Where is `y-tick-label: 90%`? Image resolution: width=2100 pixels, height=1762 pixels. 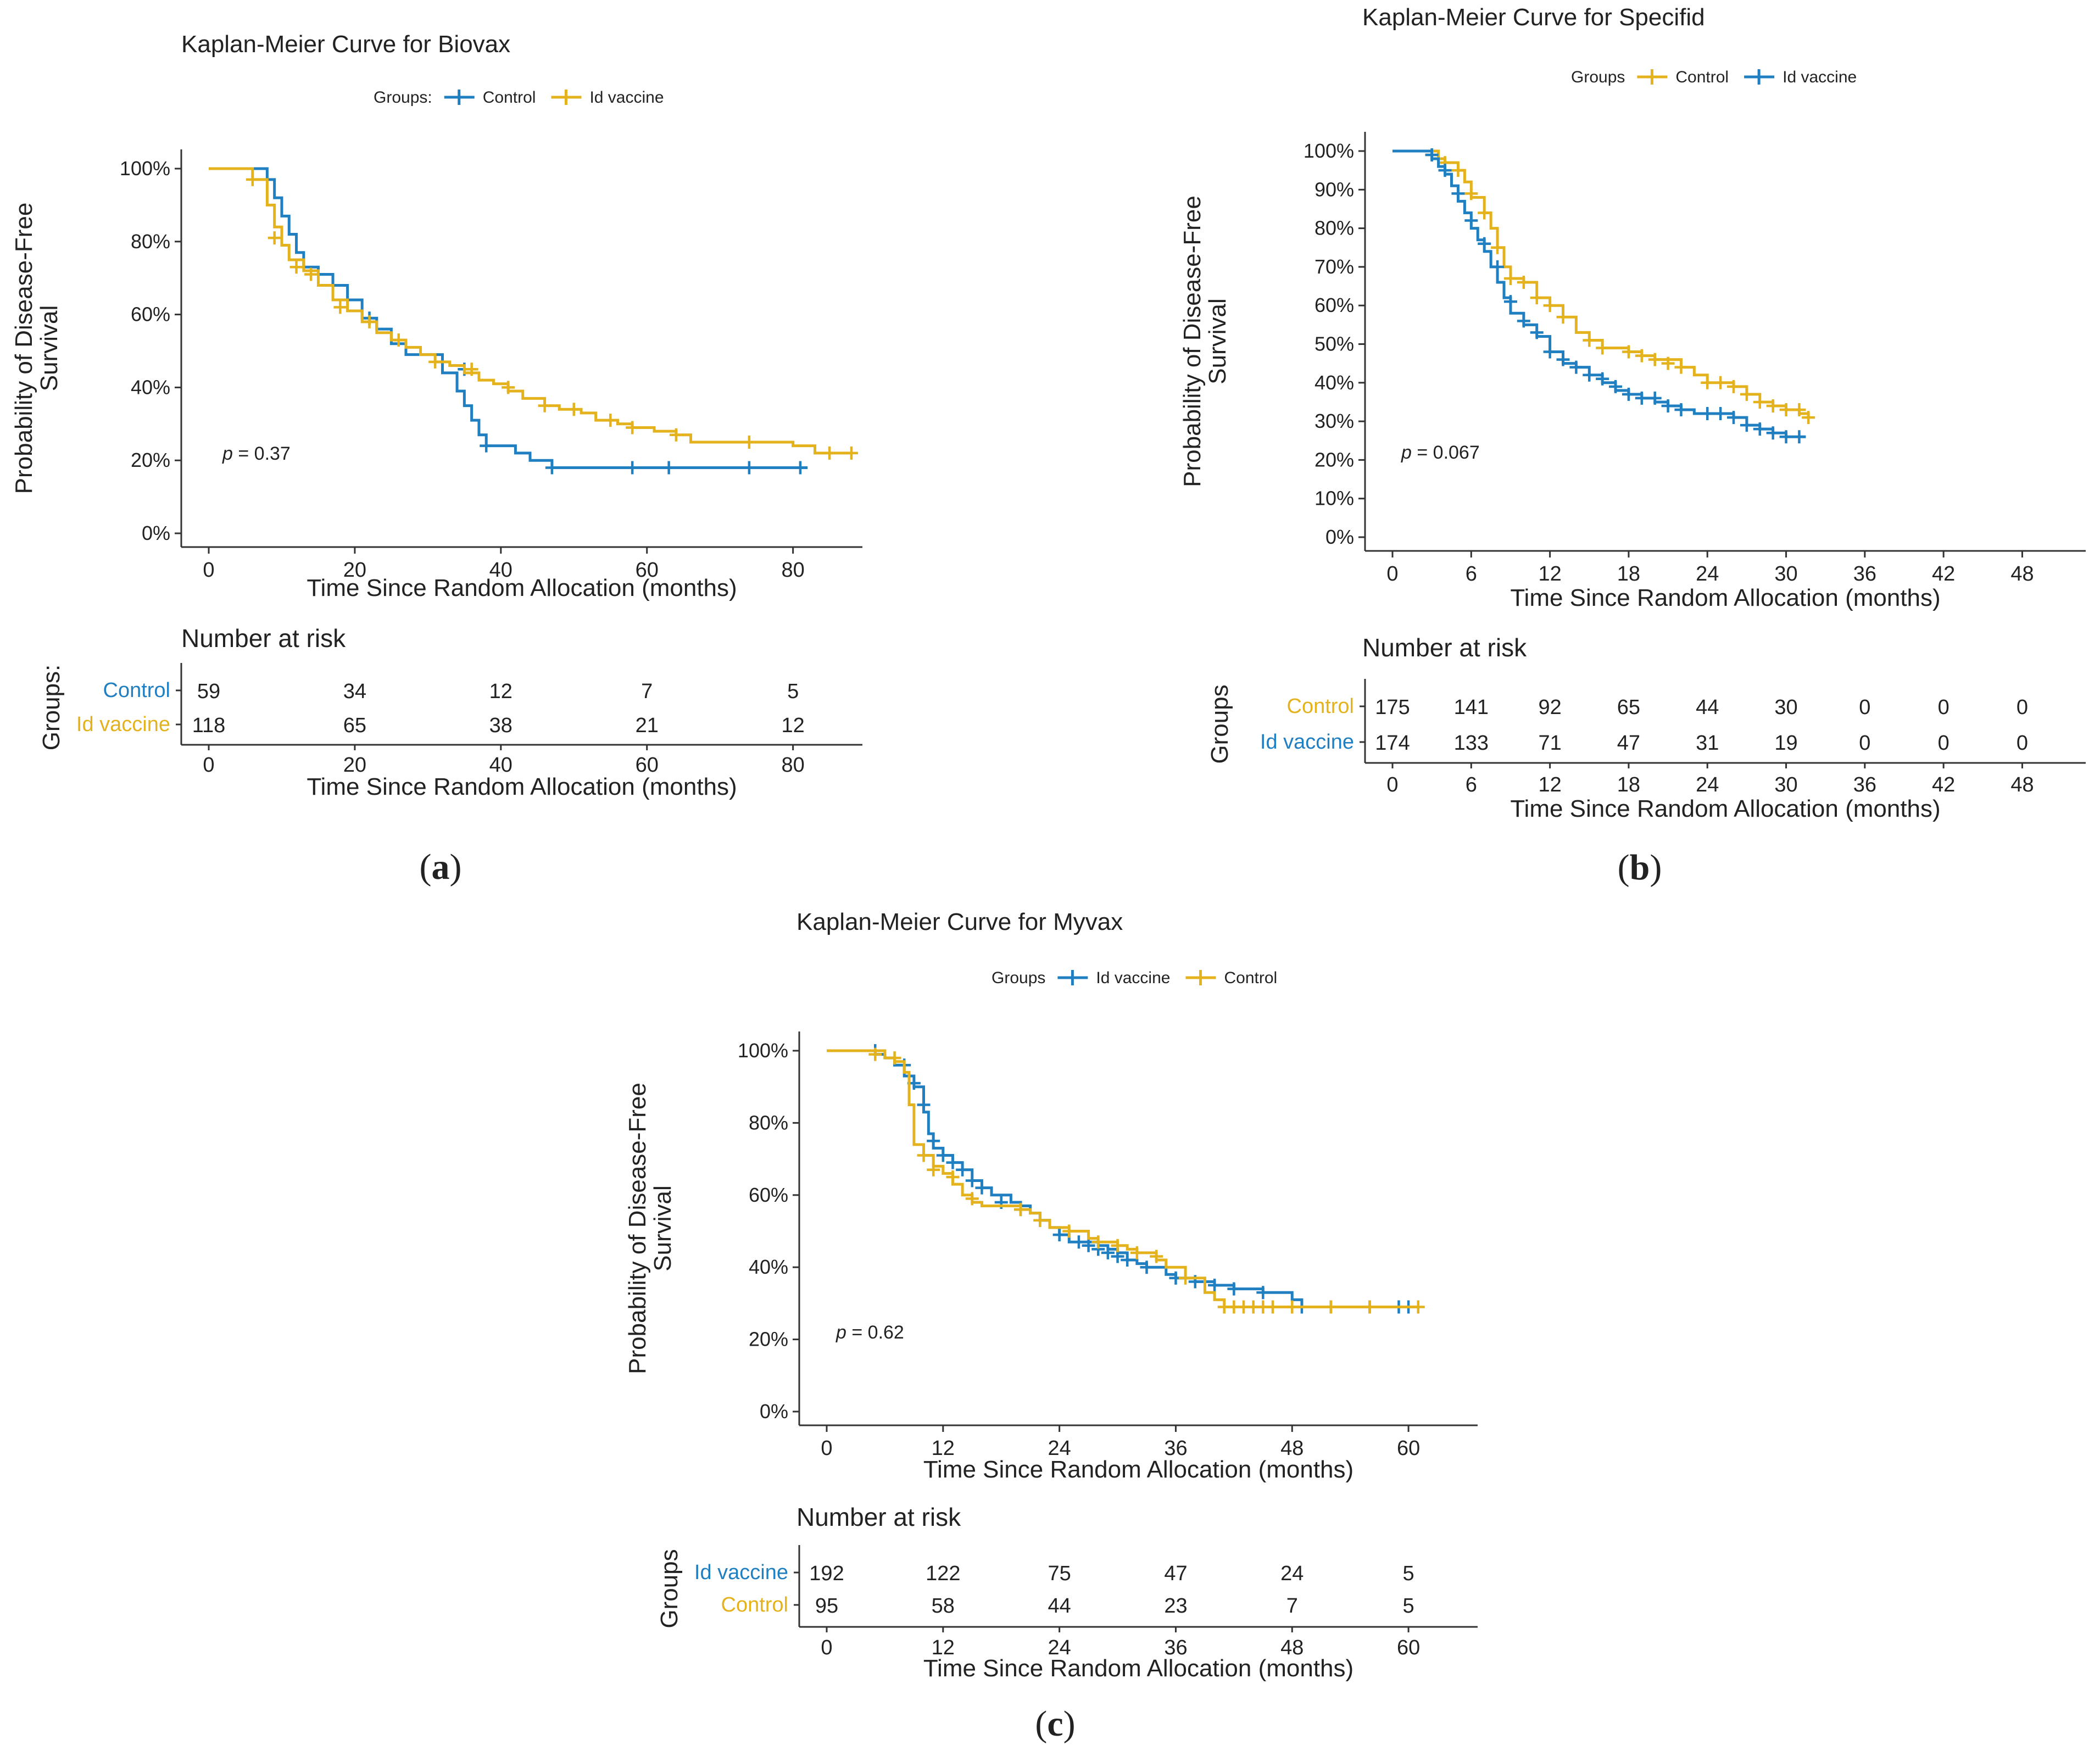 y-tick-label: 90% is located at coordinates (1334, 189).